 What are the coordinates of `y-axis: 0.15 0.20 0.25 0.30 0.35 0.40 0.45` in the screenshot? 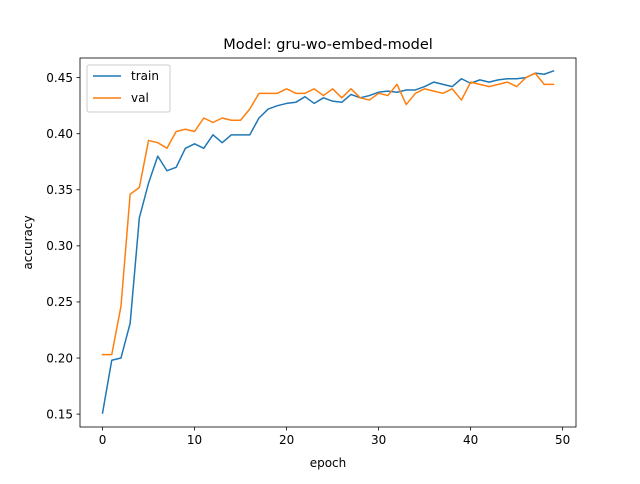 It's located at (63, 246).